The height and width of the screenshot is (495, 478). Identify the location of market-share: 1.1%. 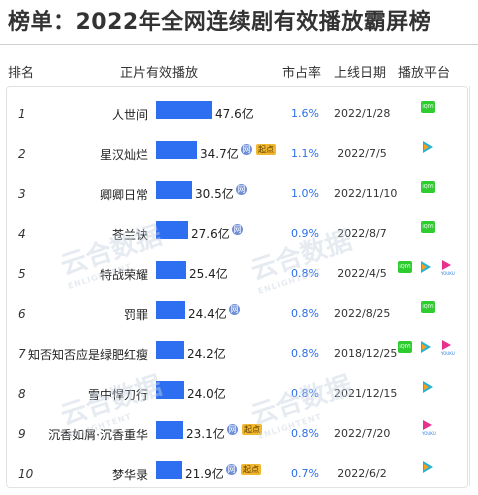
(305, 153).